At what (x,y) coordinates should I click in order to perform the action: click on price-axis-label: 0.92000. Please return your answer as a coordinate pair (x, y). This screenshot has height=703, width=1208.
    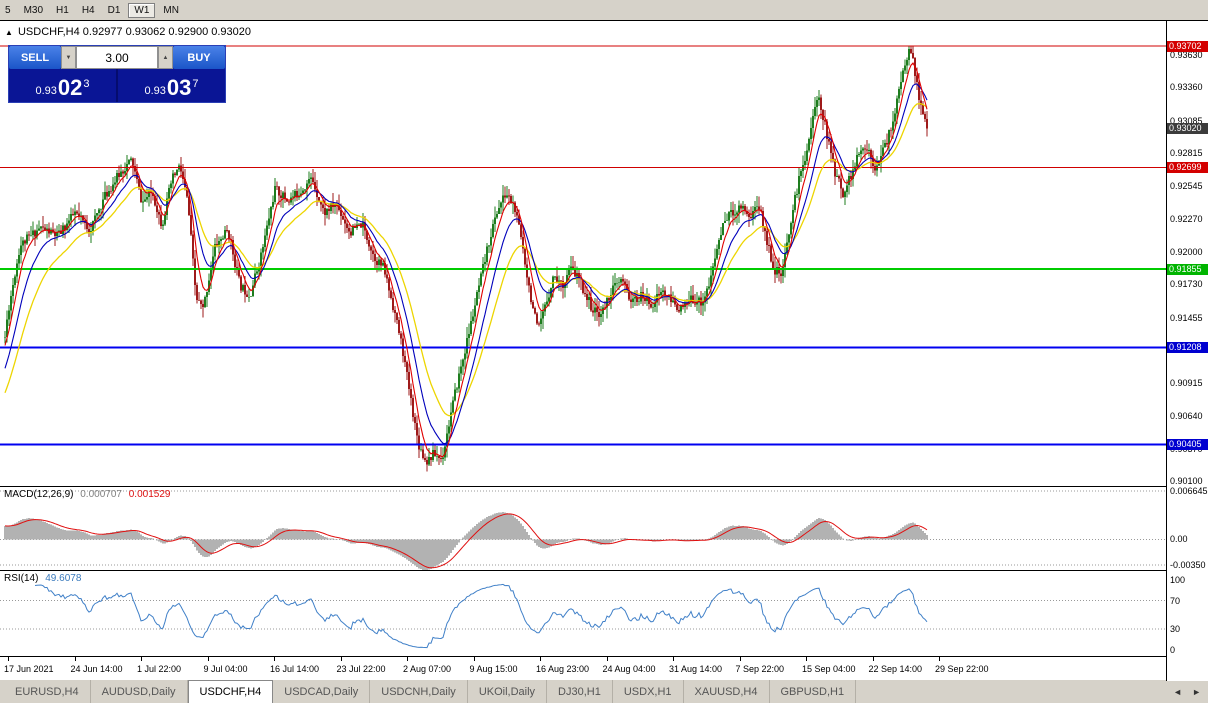
    Looking at the image, I should click on (1186, 251).